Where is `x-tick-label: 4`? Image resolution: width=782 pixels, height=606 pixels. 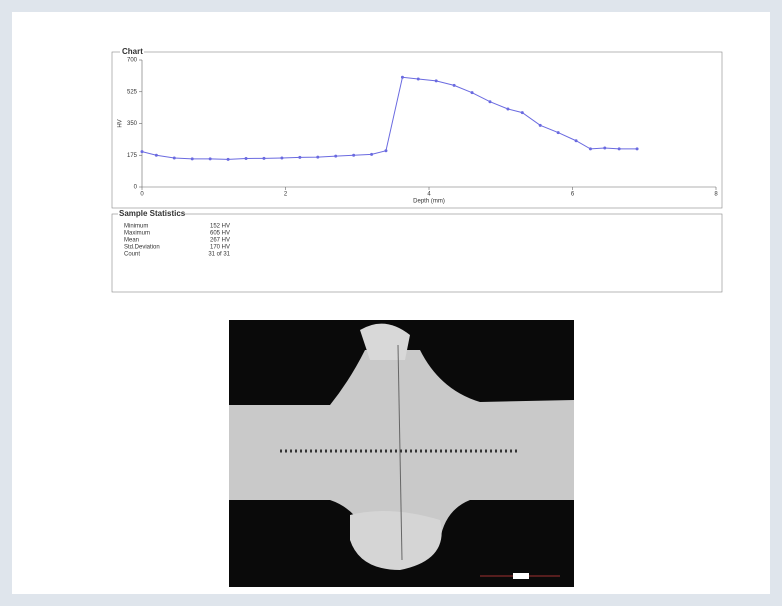 x-tick-label: 4 is located at coordinates (429, 195).